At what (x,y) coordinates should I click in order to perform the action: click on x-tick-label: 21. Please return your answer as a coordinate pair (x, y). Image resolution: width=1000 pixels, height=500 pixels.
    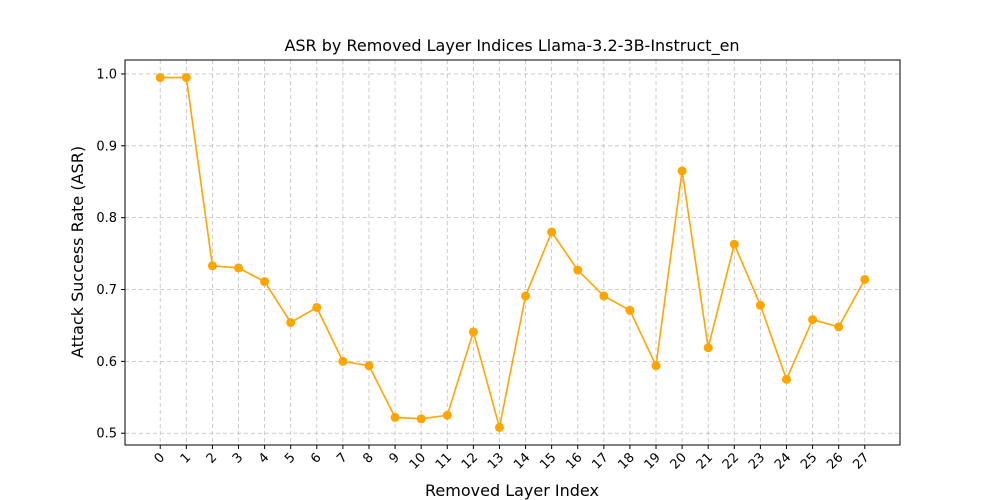
    Looking at the image, I should click on (705, 461).